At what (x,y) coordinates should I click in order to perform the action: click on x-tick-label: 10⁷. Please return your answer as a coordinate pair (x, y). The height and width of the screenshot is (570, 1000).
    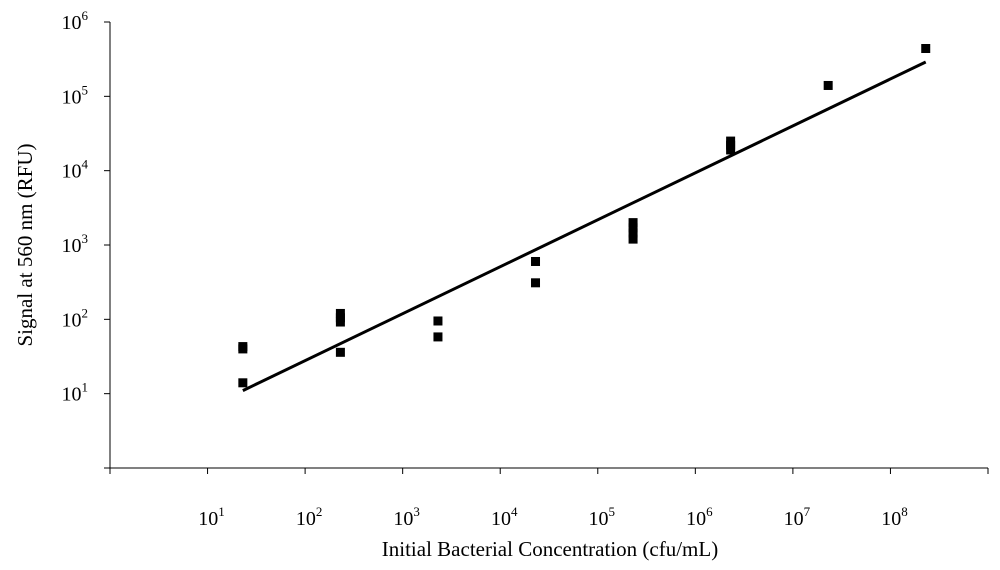
    Looking at the image, I should click on (797, 517).